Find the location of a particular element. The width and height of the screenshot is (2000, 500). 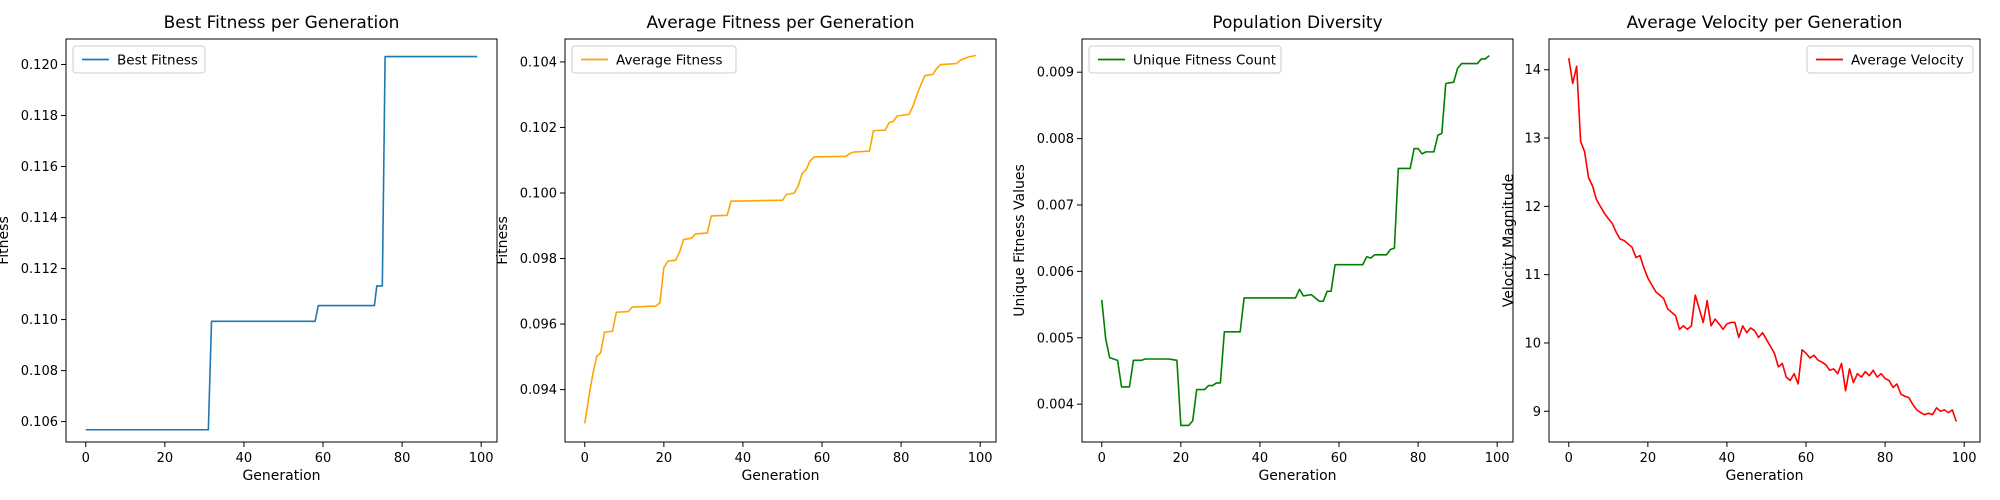

y-axis-label: Velocity Magnitude is located at coordinates (1509, 241).